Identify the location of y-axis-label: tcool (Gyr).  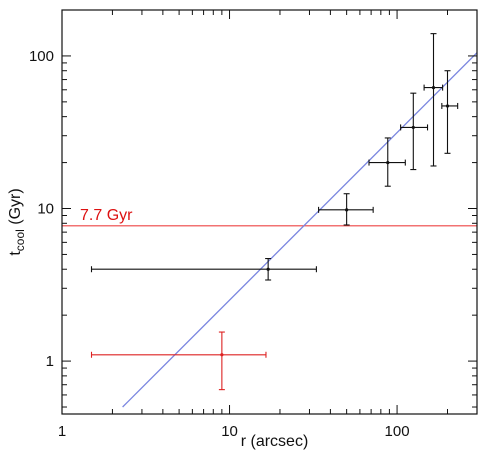
(17, 221).